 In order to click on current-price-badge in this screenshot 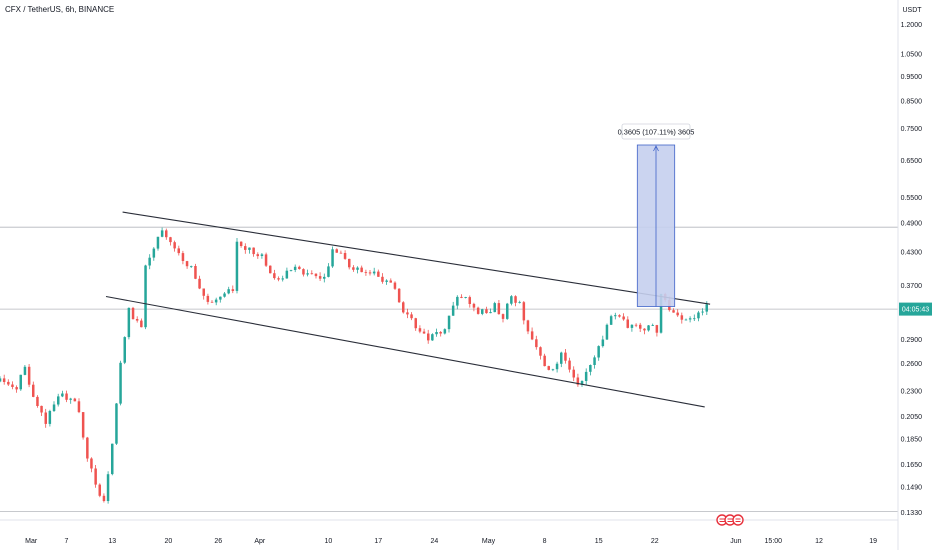, I will do `click(915, 309)`.